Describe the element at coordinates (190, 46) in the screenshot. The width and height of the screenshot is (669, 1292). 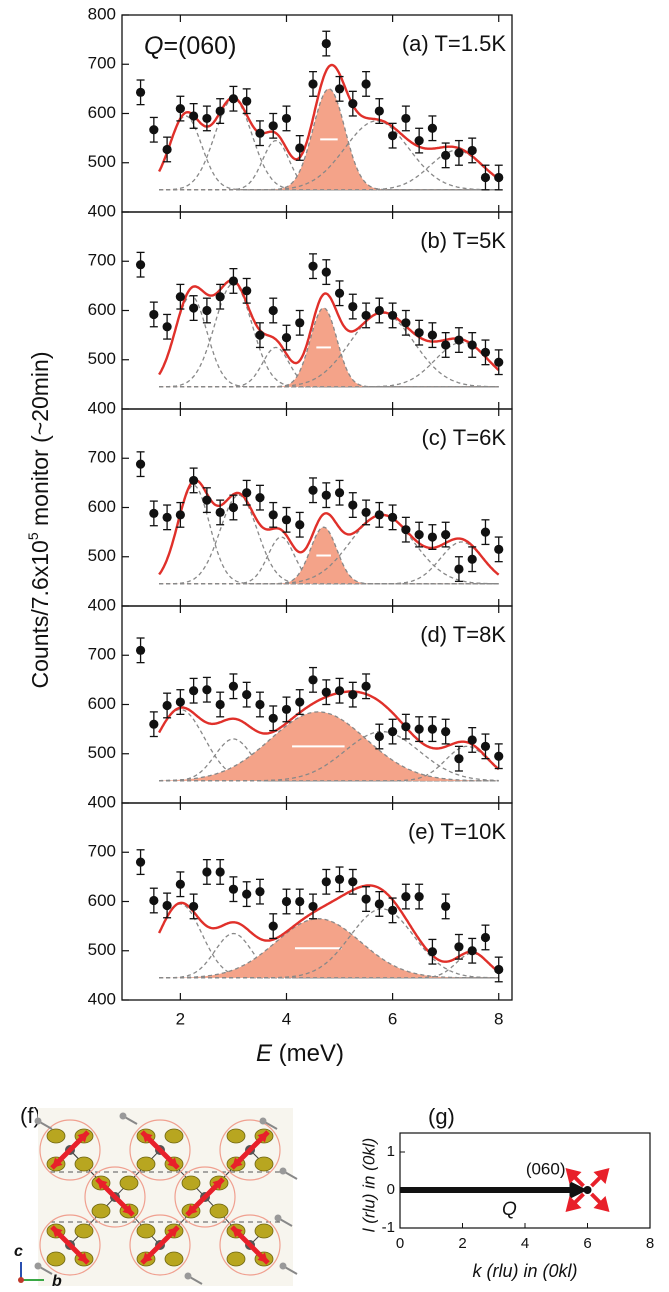
I see `annotation: Q=(060)` at that location.